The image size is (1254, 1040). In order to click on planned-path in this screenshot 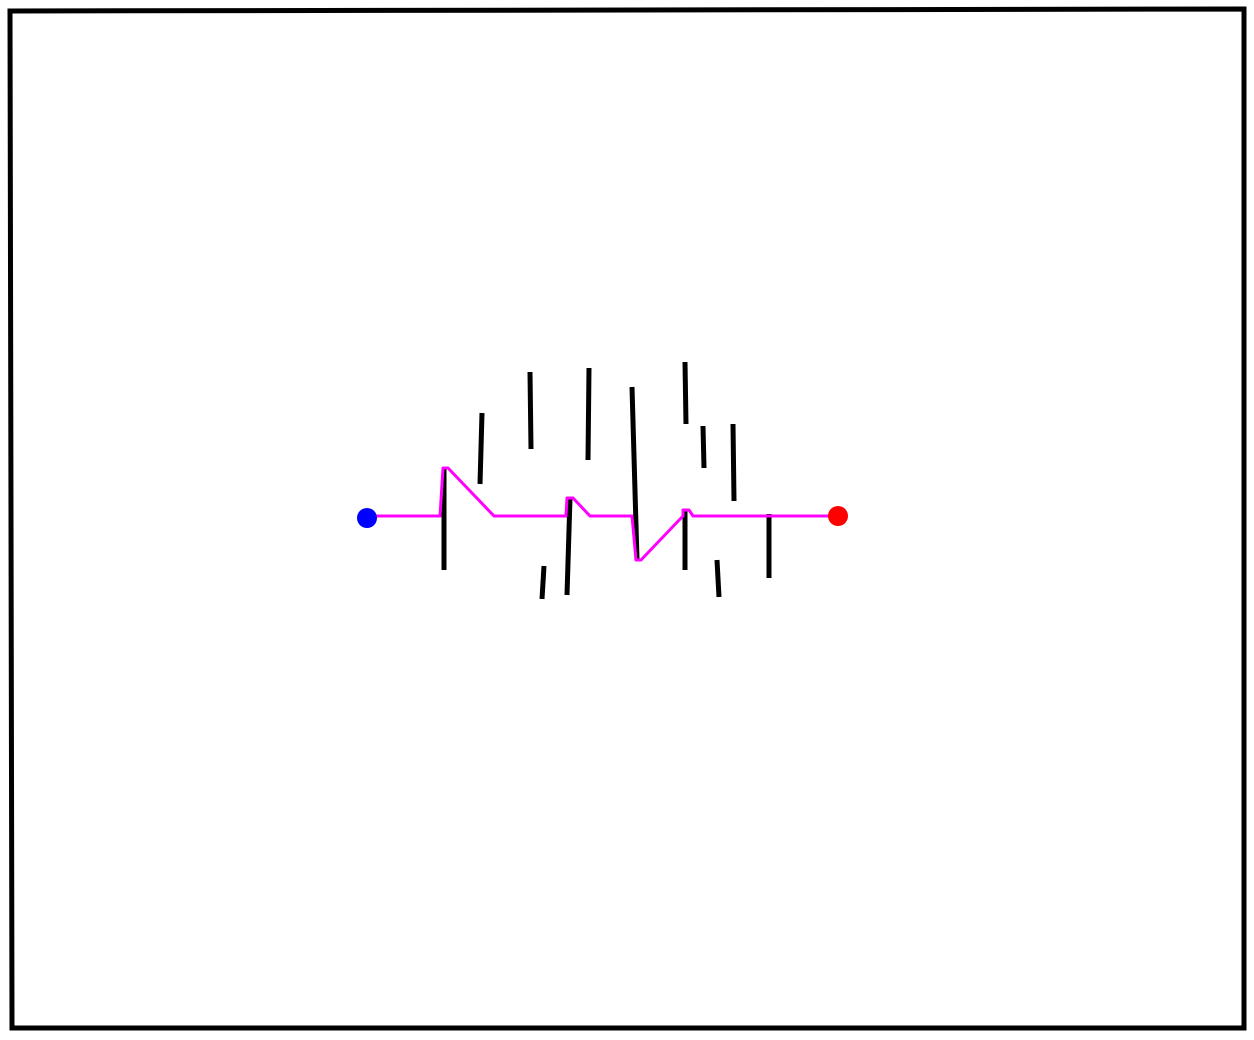, I will do `click(602, 514)`.